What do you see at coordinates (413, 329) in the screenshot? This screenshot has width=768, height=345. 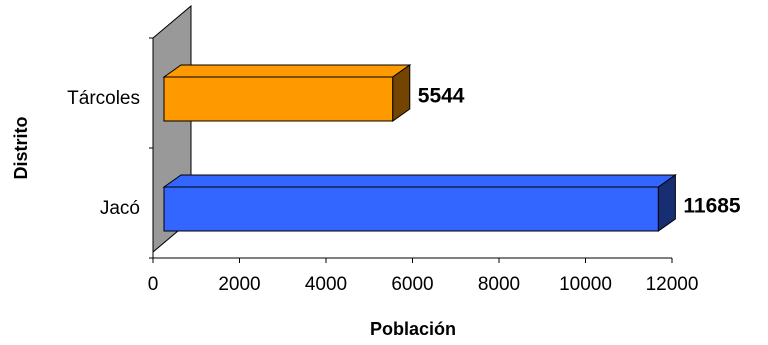 I see `x-axis-title: Población` at bounding box center [413, 329].